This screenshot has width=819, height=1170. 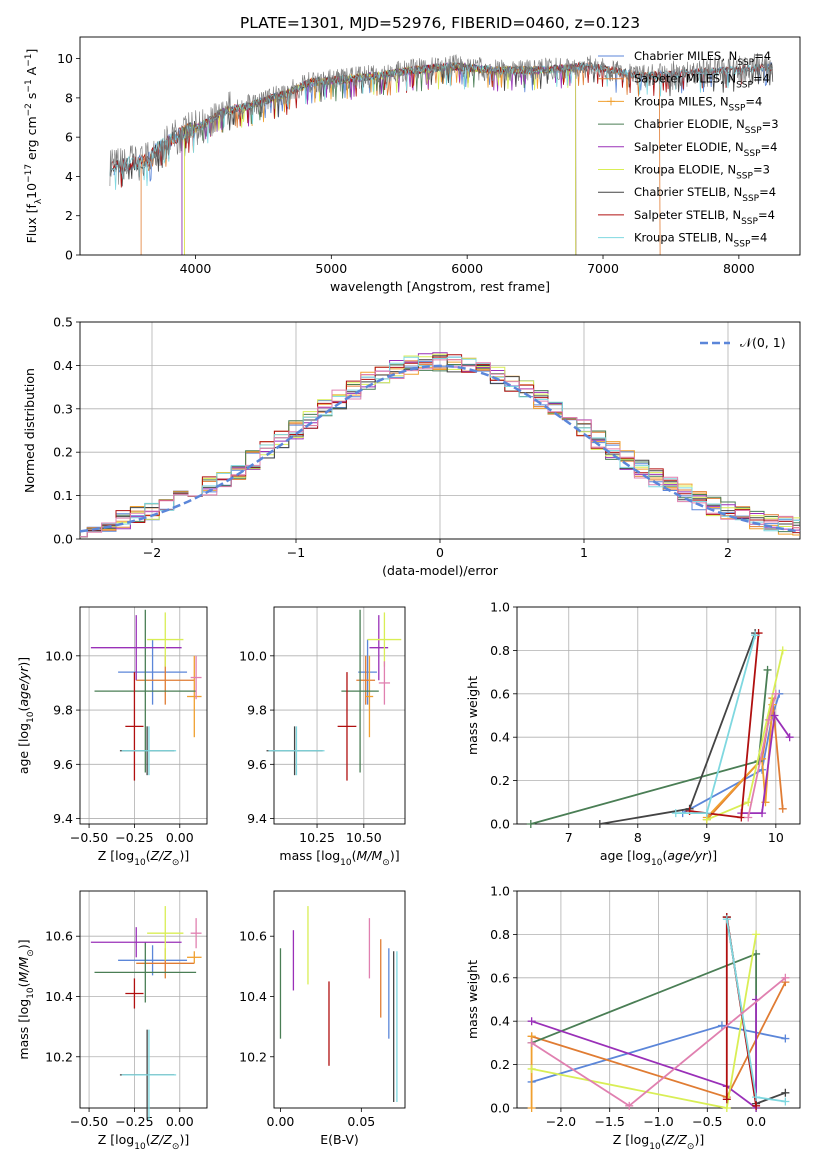 What do you see at coordinates (638, 837) in the screenshot?
I see `x-tick-label: 8` at bounding box center [638, 837].